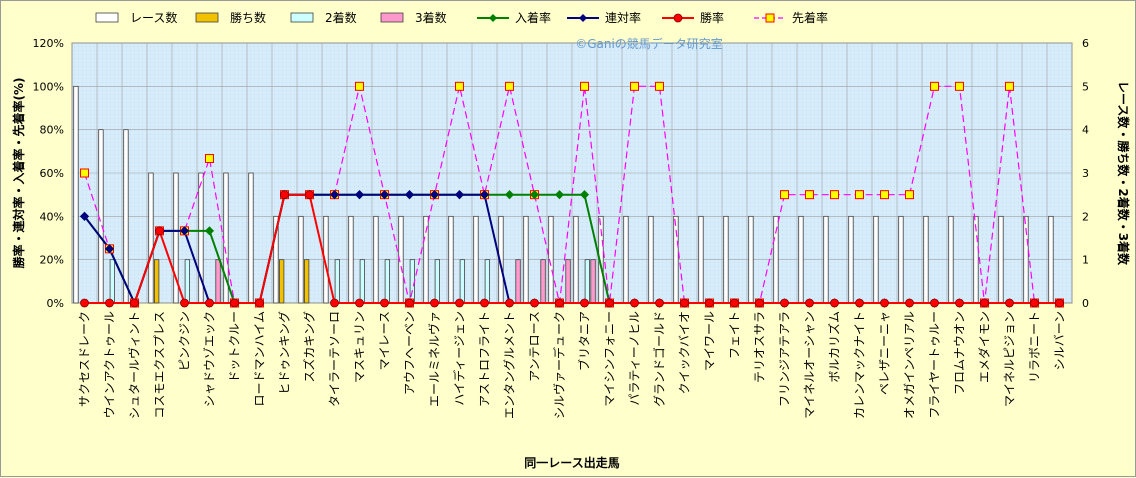 The width and height of the screenshot is (1136, 478). What do you see at coordinates (110, 364) in the screenshot?
I see `x-tick-label: ウインアクトゥール` at bounding box center [110, 364].